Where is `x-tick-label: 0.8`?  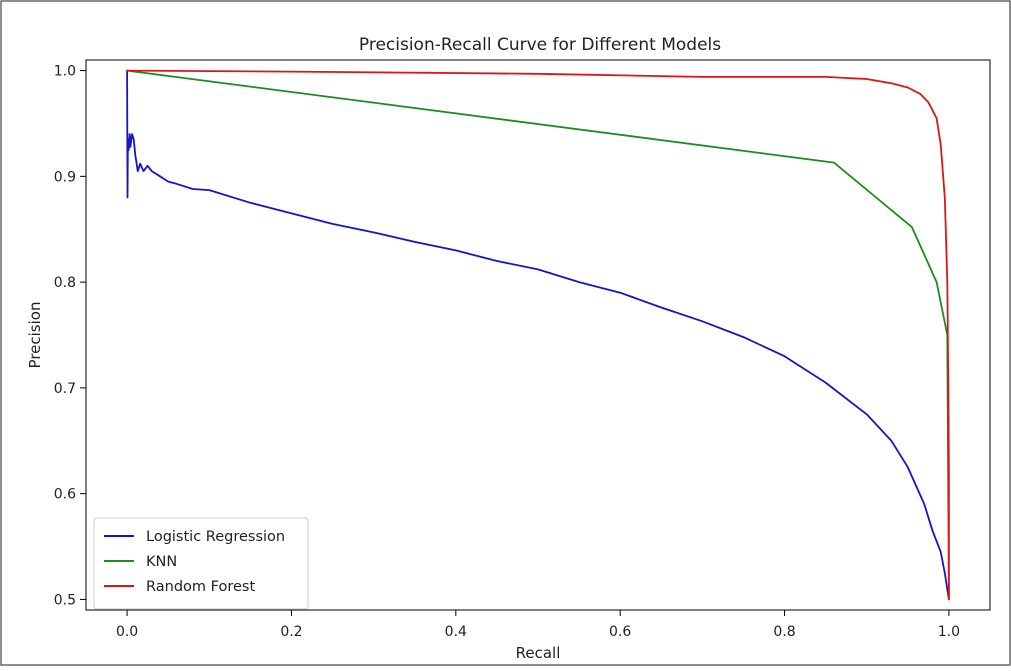 x-tick-label: 0.8 is located at coordinates (784, 632).